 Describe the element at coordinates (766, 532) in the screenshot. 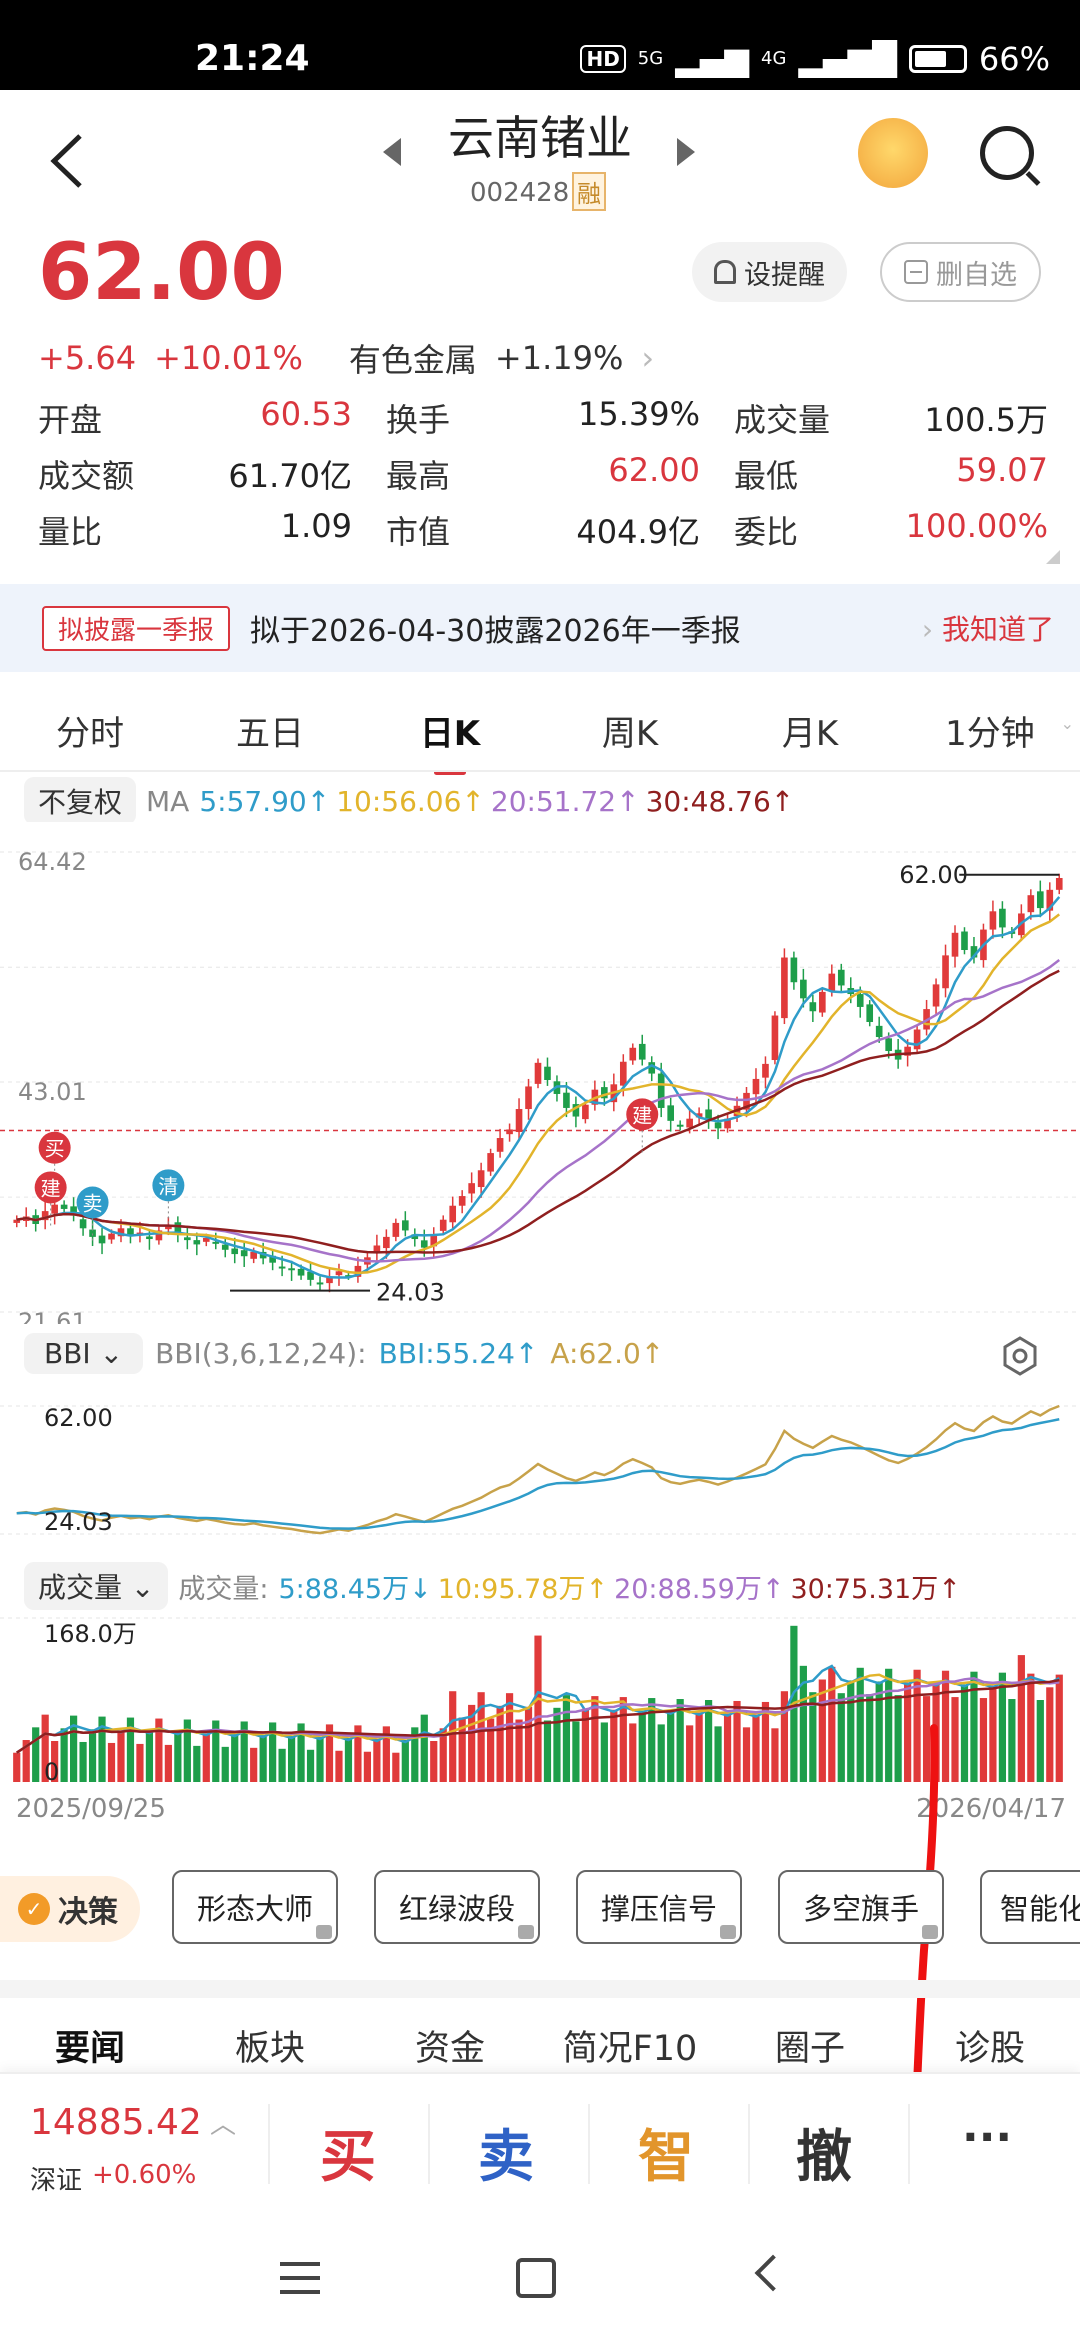

I see `stat-label: 委比` at that location.